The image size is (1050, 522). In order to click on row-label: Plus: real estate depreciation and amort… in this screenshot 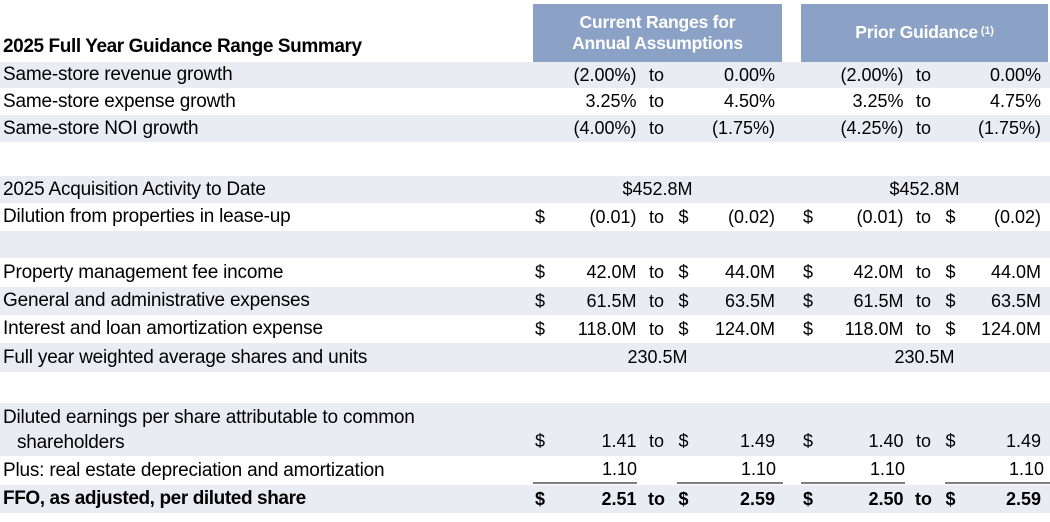, I will do `click(194, 470)`.